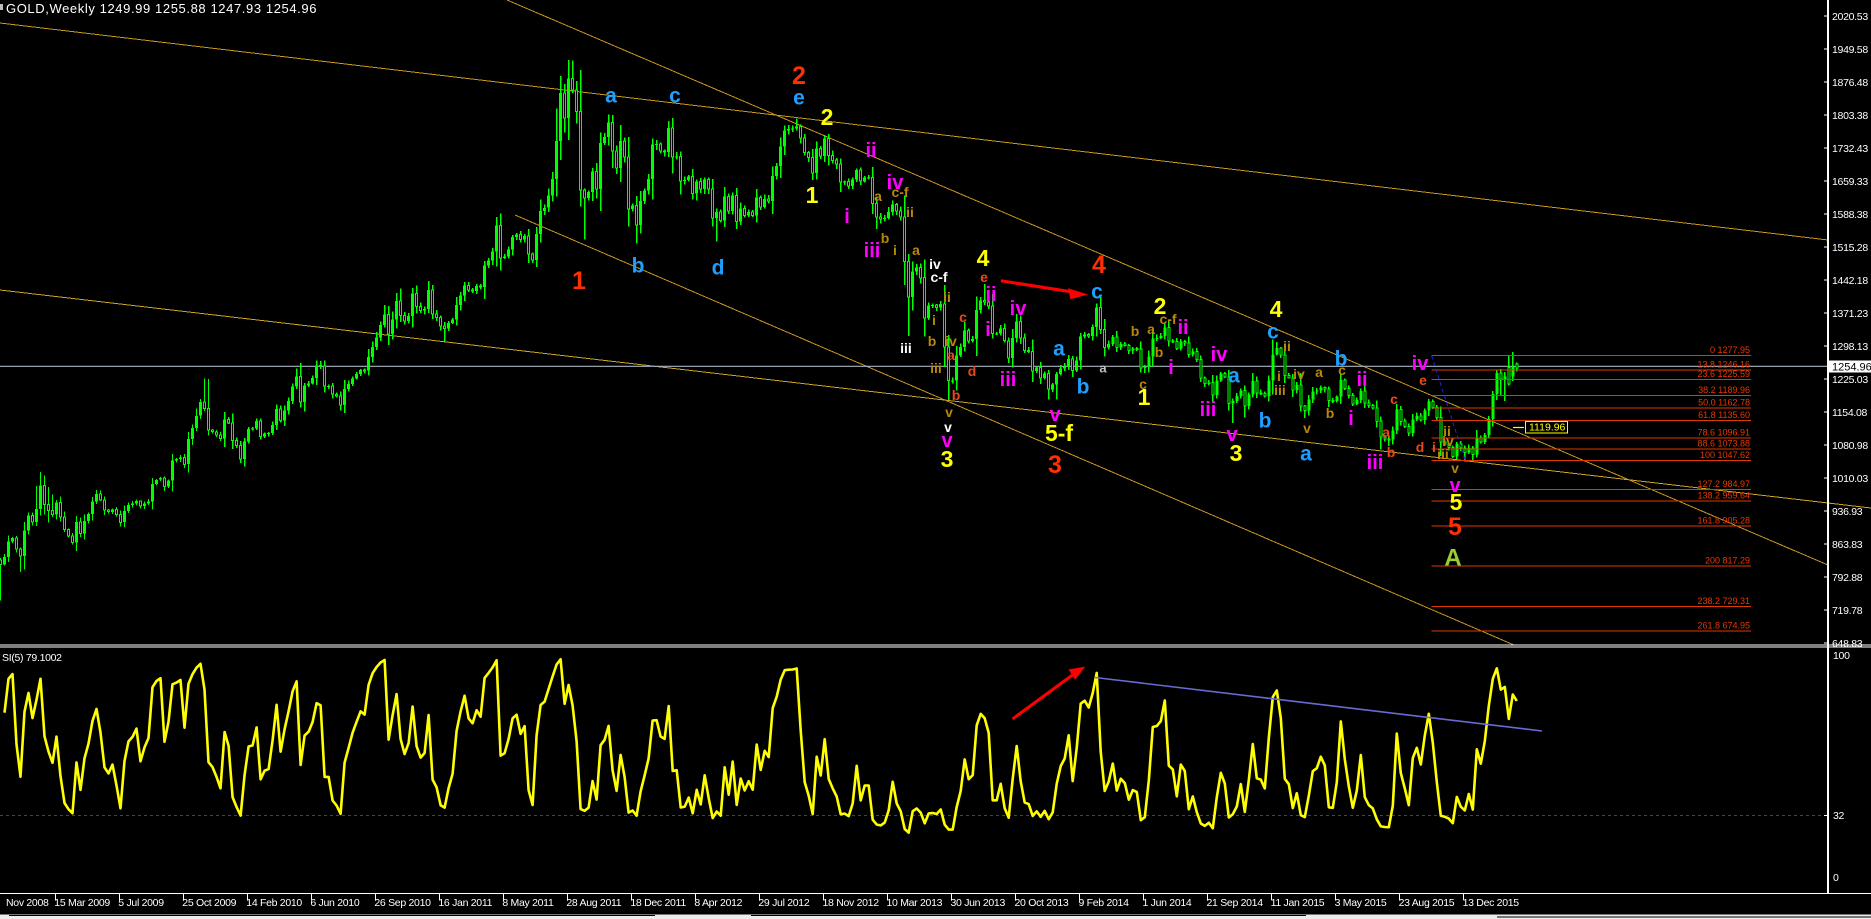 This screenshot has width=1871, height=919. Describe the element at coordinates (1491, 903) in the screenshot. I see `svg-text: 13 Dec 2015` at that location.